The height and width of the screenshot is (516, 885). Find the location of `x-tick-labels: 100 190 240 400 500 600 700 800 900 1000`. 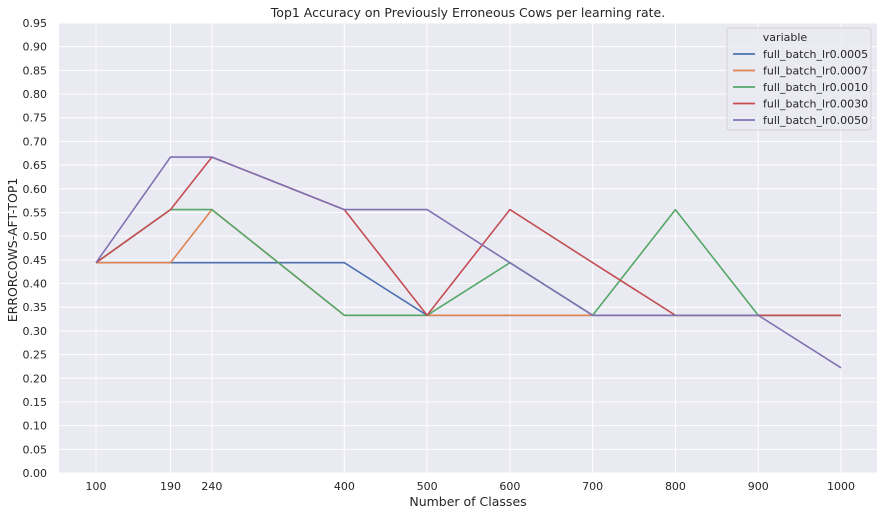

x-tick-labels: 100 190 240 400 500 600 700 800 900 1000 is located at coordinates (471, 486).